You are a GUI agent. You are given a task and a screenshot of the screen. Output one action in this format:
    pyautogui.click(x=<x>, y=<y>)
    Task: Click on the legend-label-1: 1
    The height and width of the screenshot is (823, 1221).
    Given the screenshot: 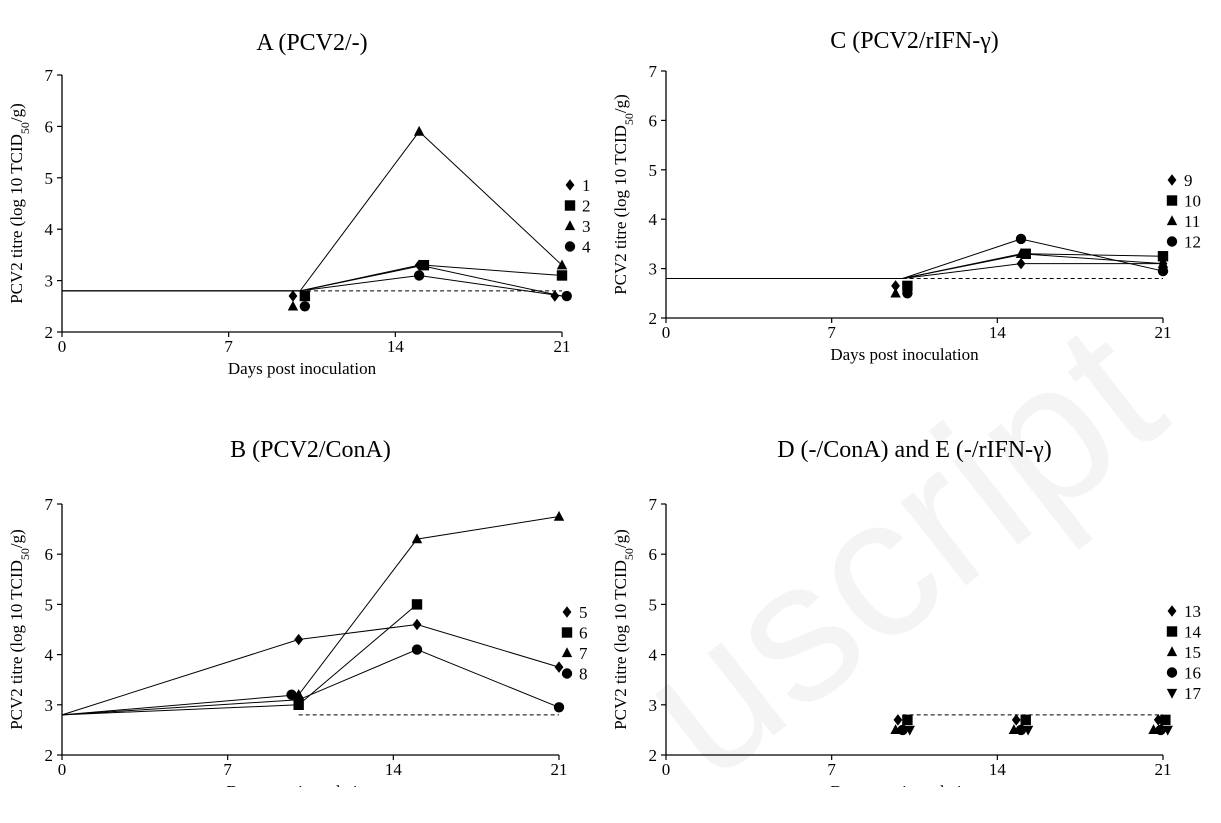 What is the action you would take?
    pyautogui.click(x=586, y=185)
    